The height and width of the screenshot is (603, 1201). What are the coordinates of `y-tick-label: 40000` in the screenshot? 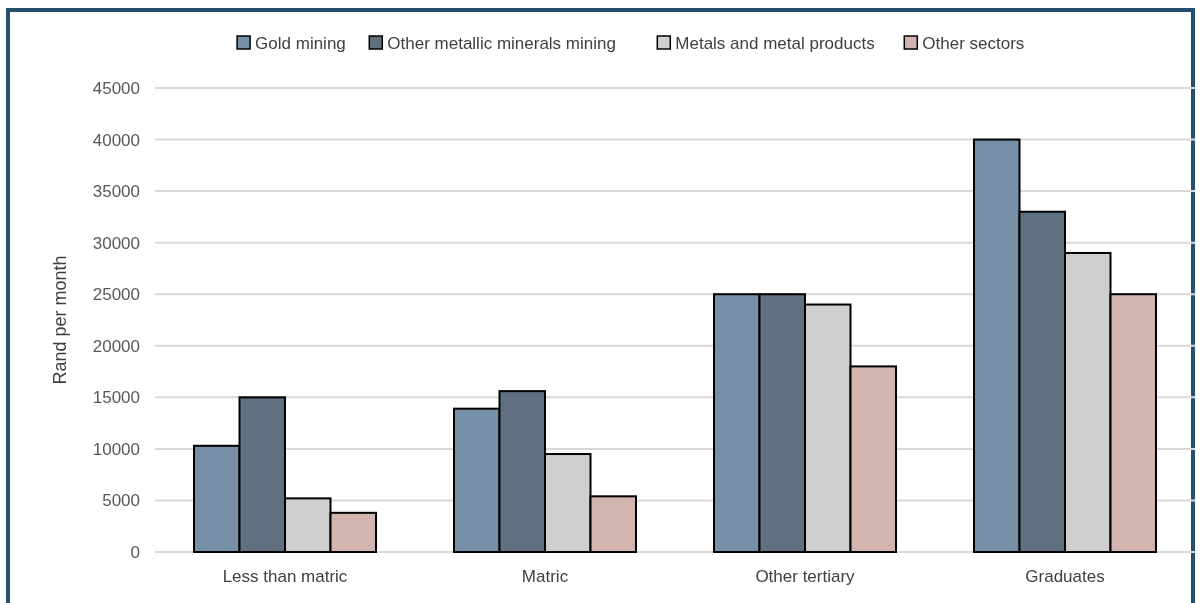 It's located at (116, 140).